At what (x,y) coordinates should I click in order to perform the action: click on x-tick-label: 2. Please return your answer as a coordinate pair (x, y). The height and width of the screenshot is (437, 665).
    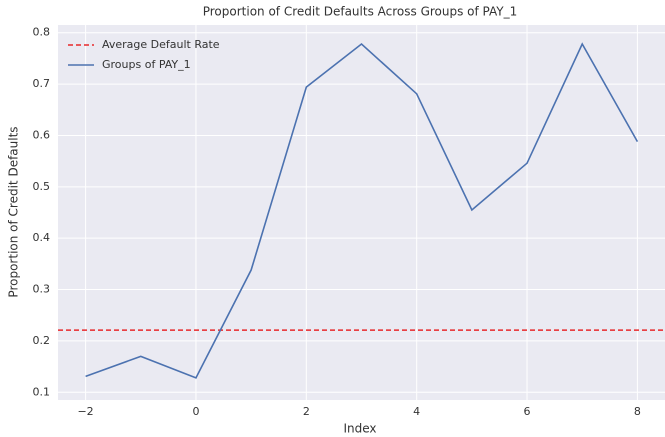
    Looking at the image, I should click on (306, 411).